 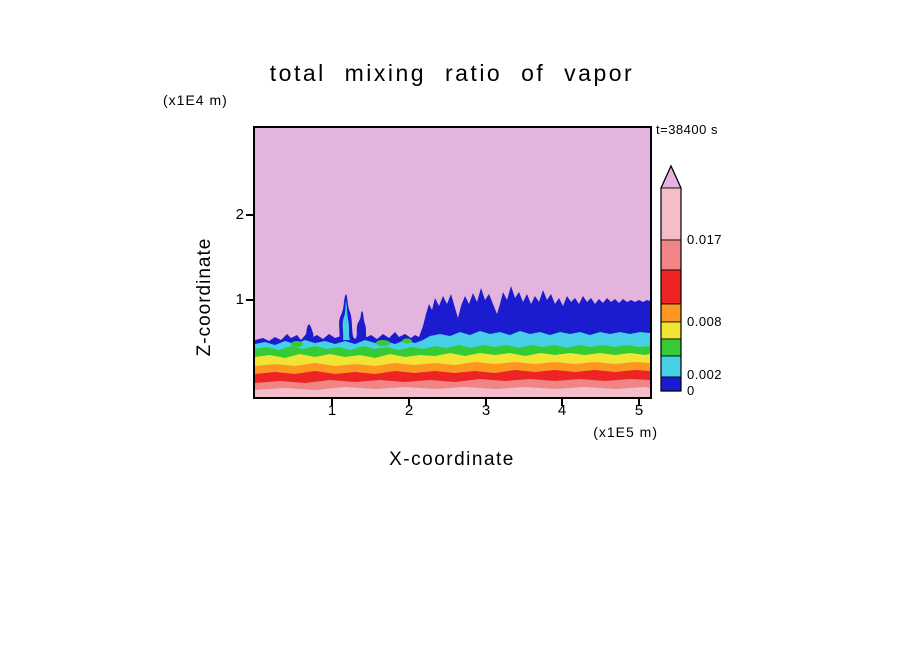 What do you see at coordinates (687, 129) in the screenshot?
I see `timestamp-label: t=38400 s` at bounding box center [687, 129].